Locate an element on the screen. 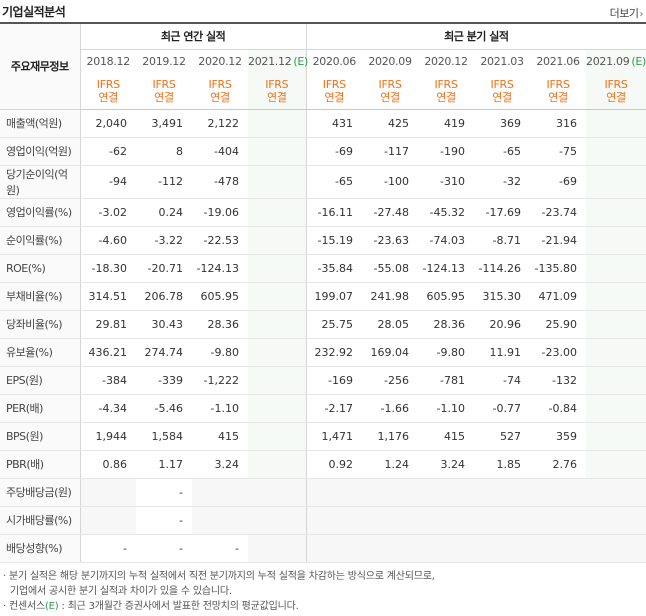  row-label: 주당배당금(원) is located at coordinates (40, 492).